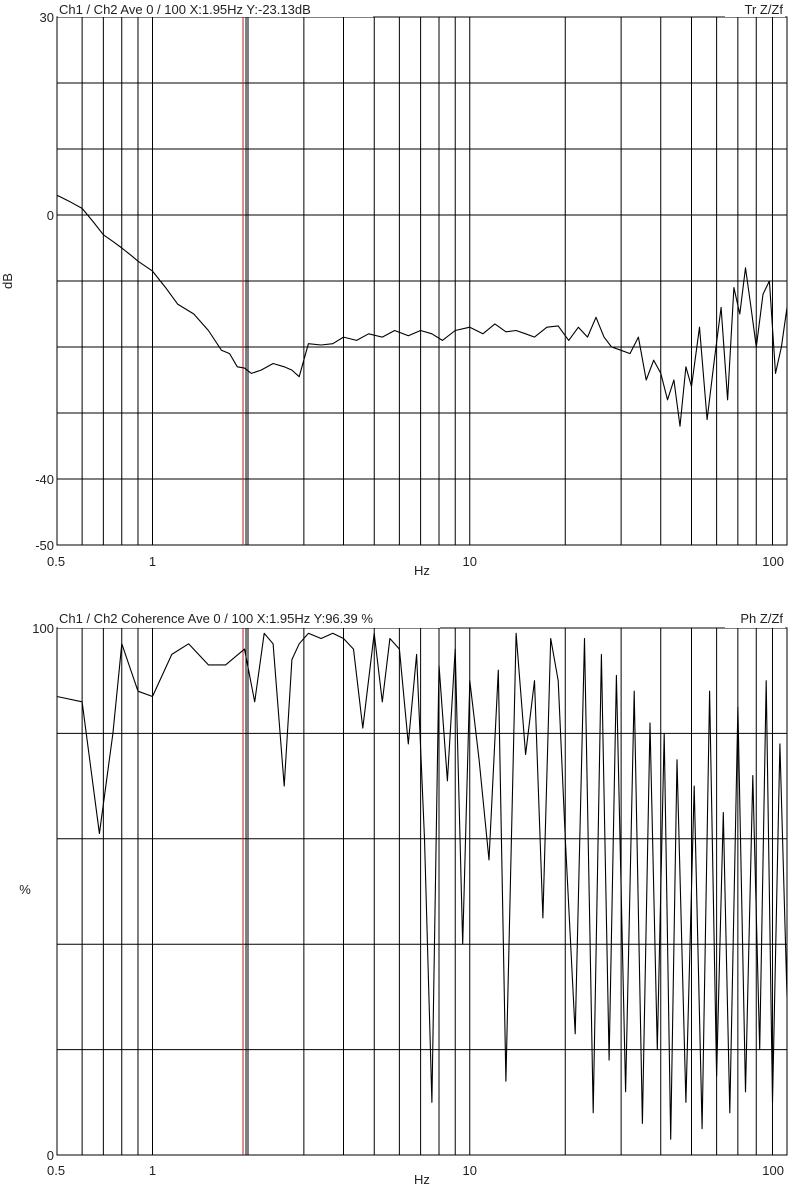 This screenshot has width=796, height=1195. I want to click on y-axis-label: %, so click(25, 889).